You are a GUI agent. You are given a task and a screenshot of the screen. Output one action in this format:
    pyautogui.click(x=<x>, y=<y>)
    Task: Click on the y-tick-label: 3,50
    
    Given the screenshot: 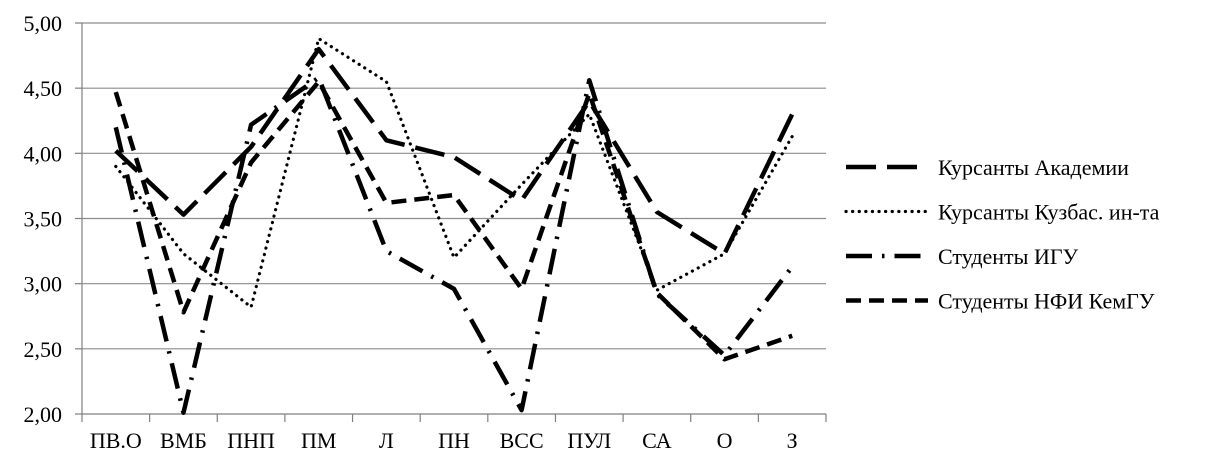 What is the action you would take?
    pyautogui.click(x=43, y=219)
    